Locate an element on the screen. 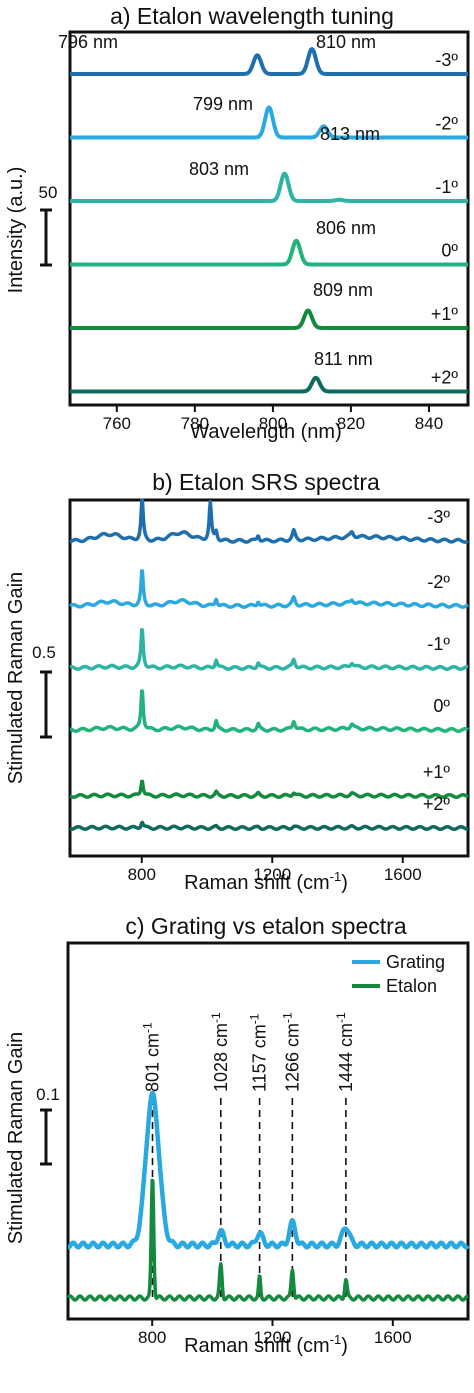 Image resolution: width=474 pixels, height=1393 pixels. panel-a-peak-label-2: 799 nm is located at coordinates (223, 104).